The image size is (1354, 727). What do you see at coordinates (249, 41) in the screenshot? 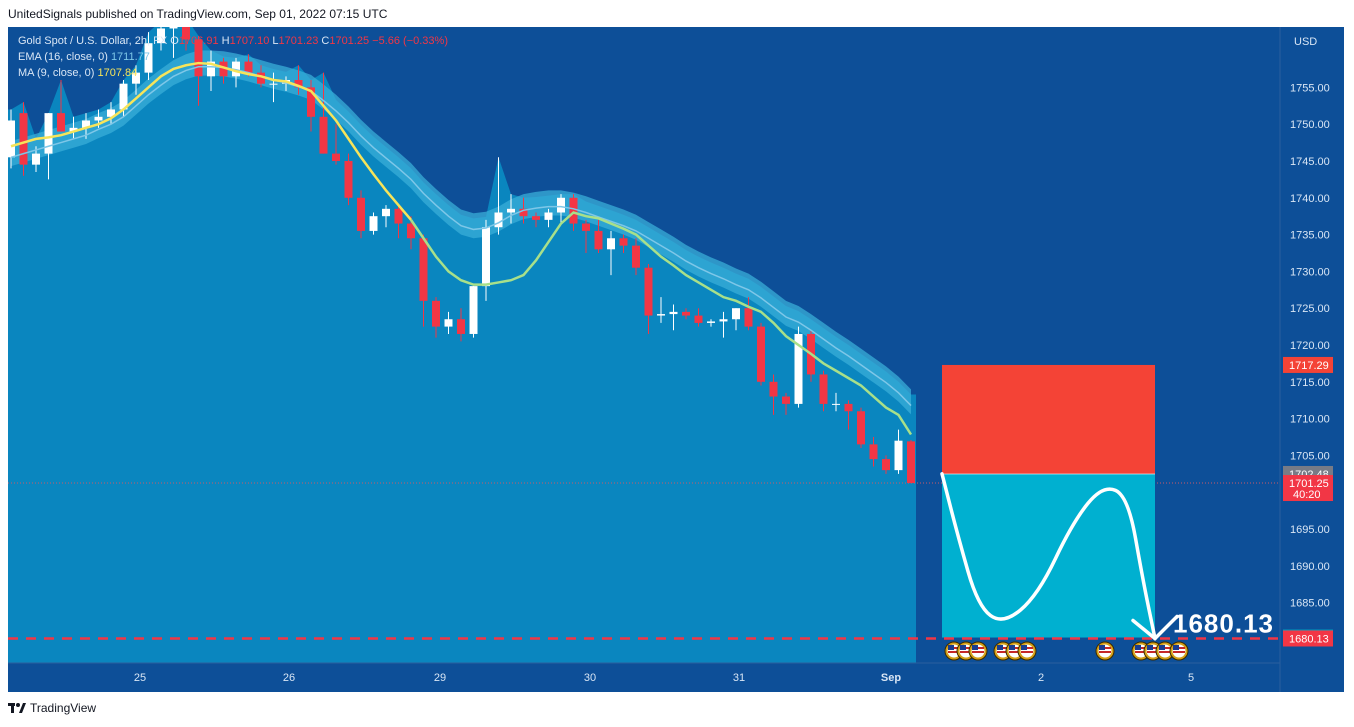
I see `legend-high-value: 1707.10` at bounding box center [249, 41].